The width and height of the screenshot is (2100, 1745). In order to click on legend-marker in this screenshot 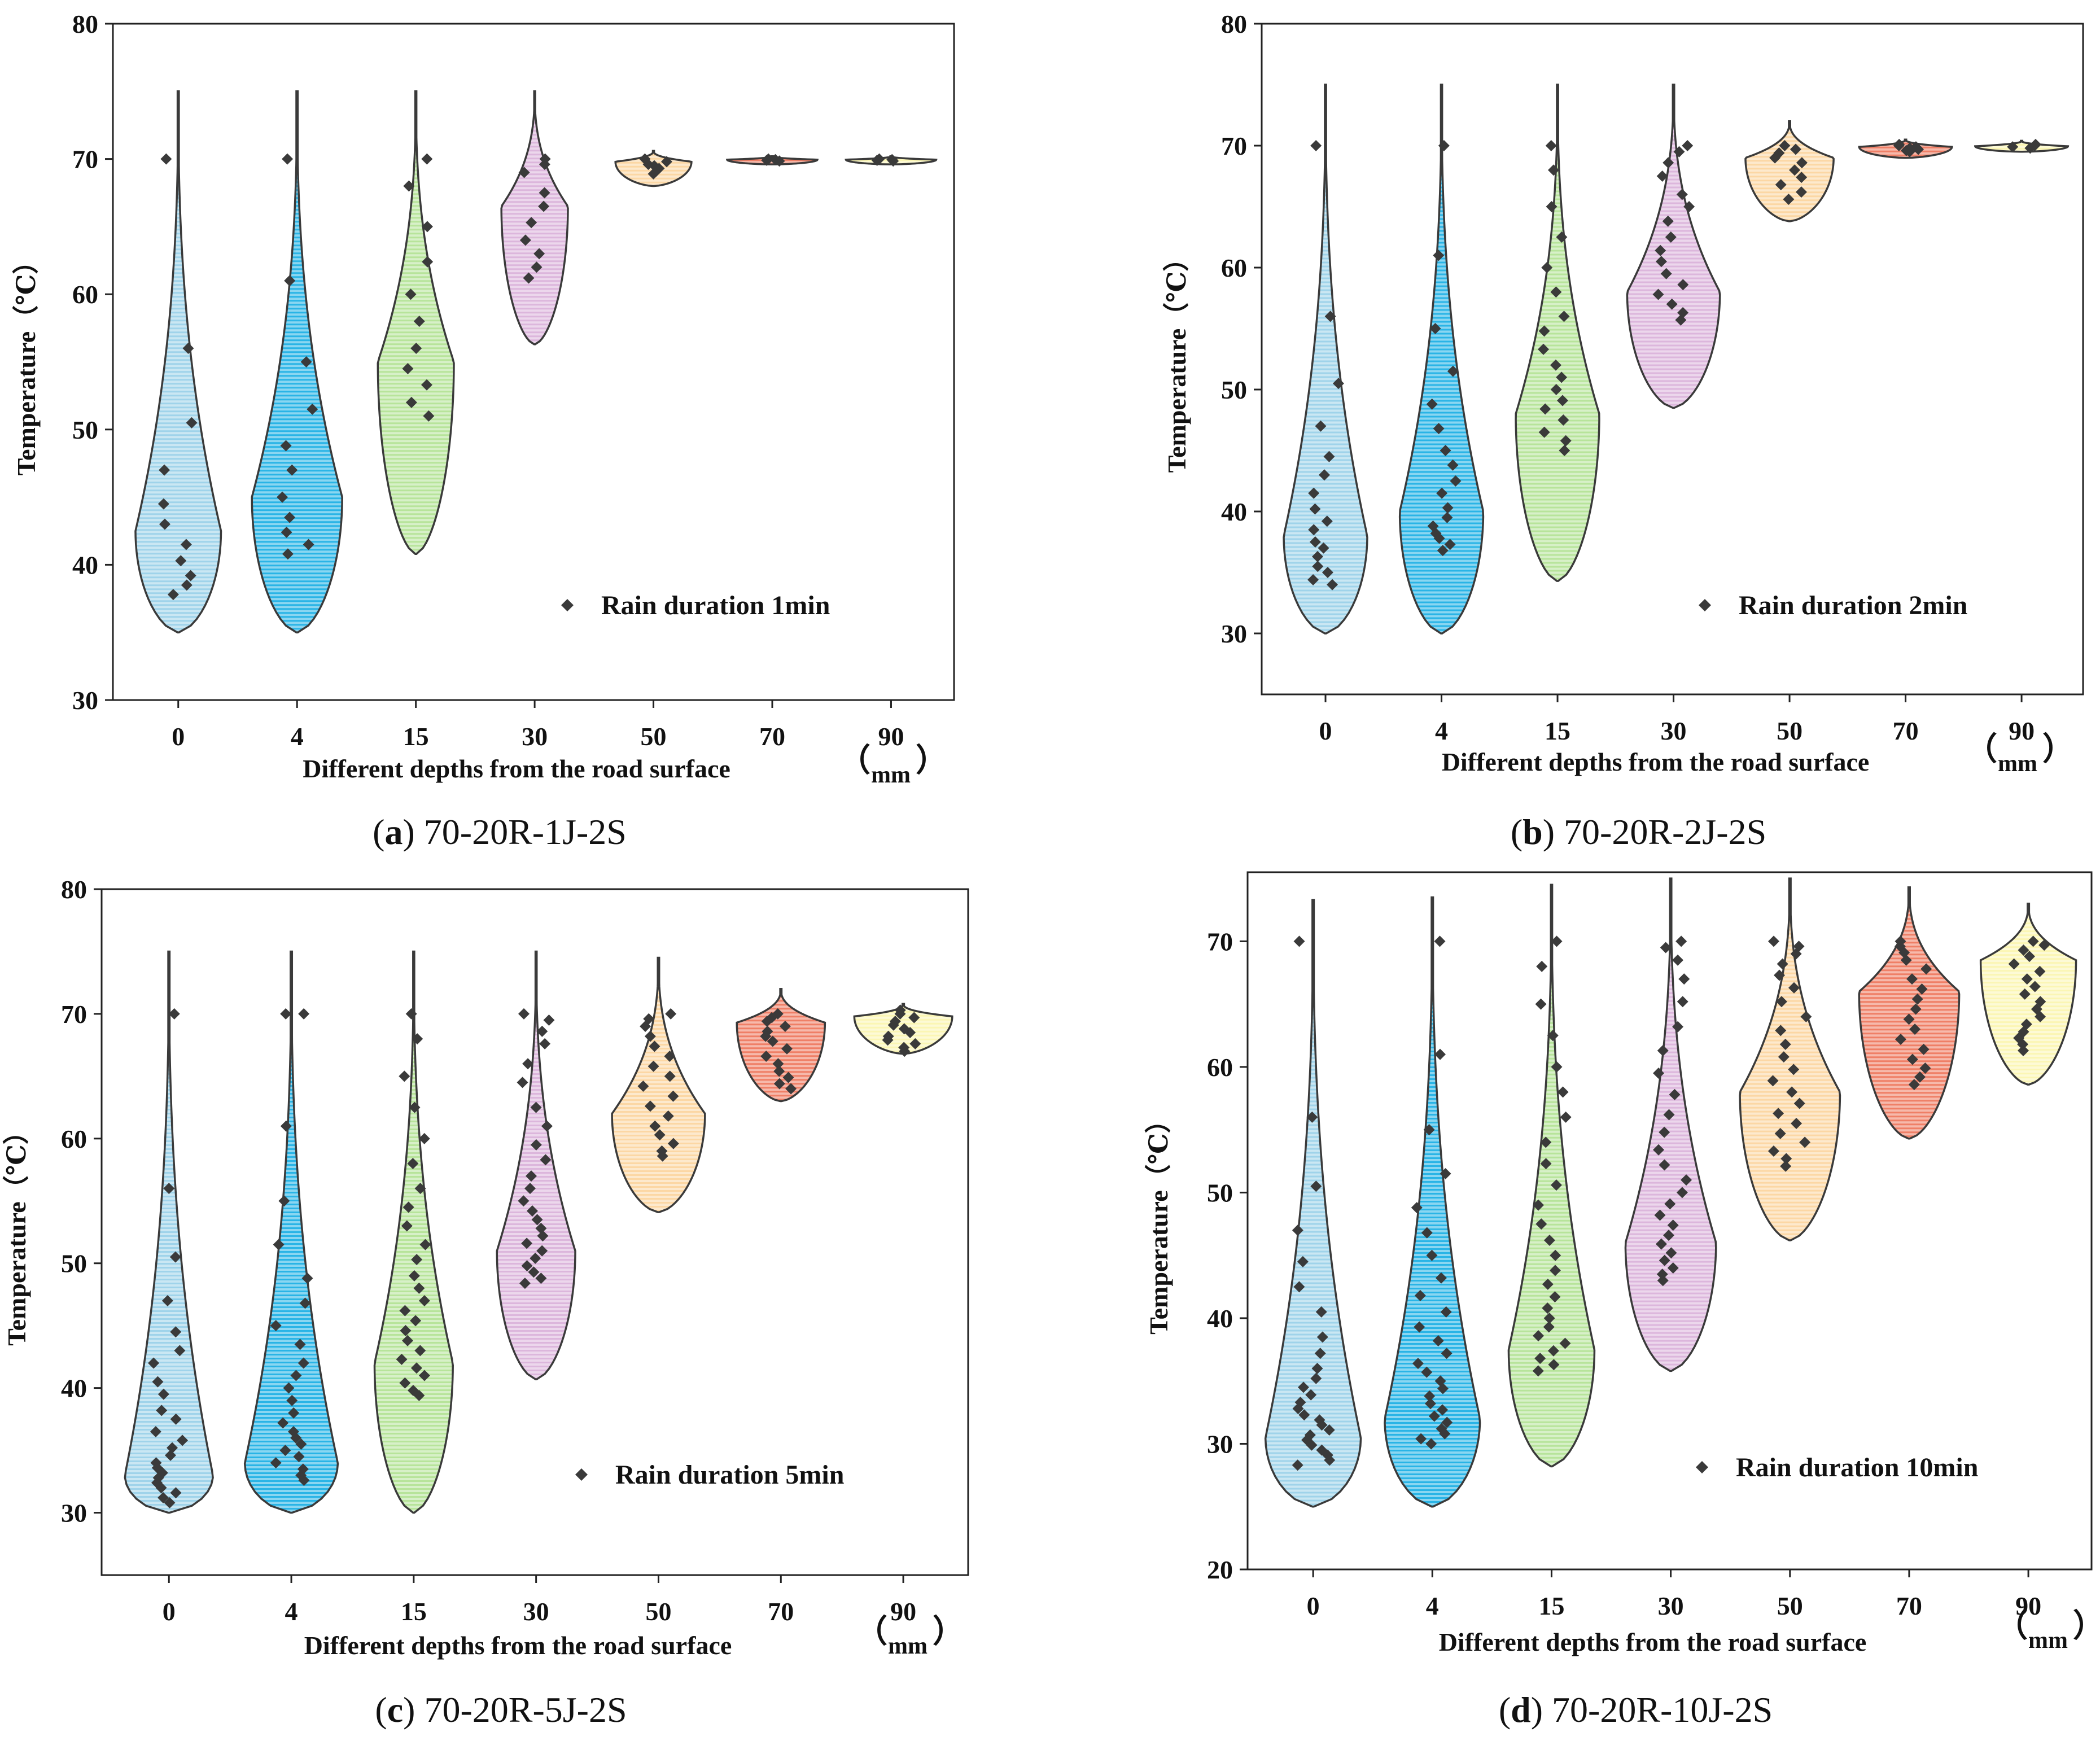, I will do `click(567, 605)`.